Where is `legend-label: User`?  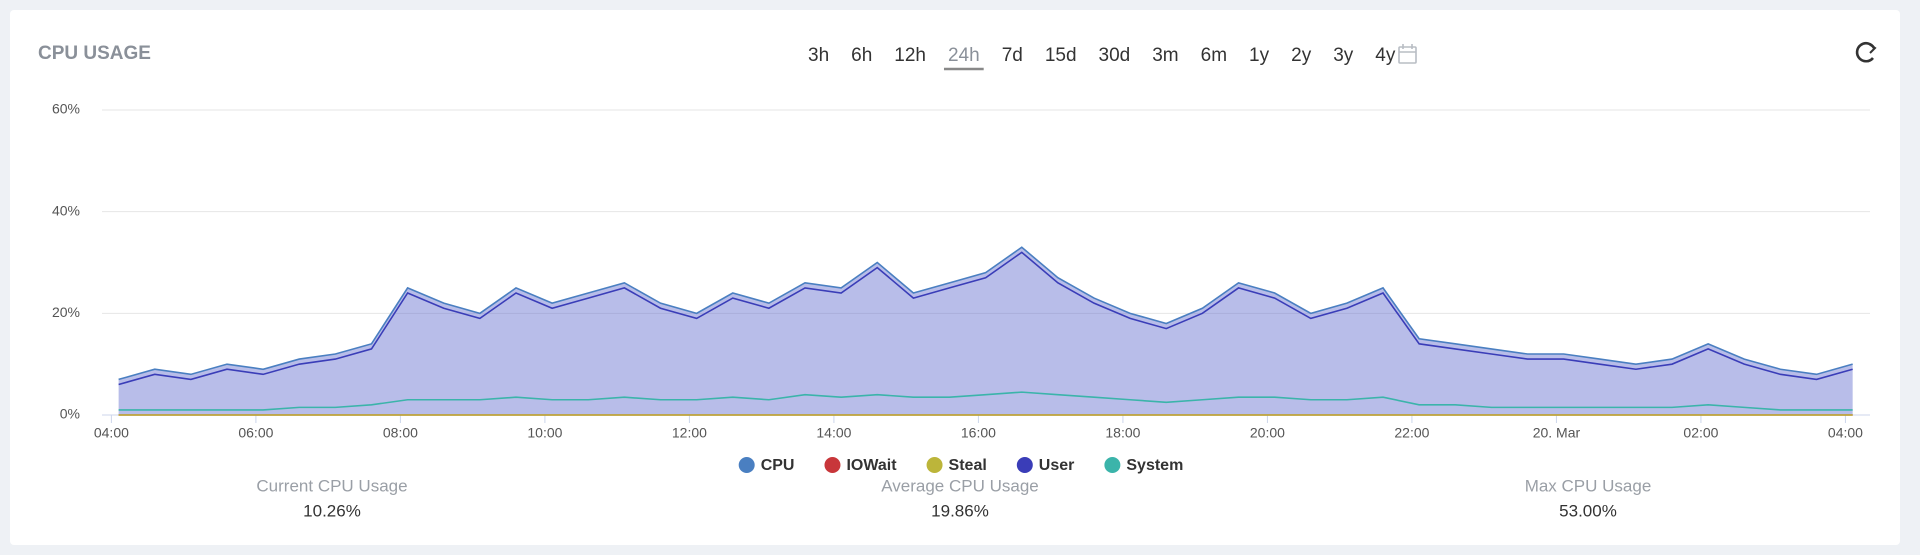 legend-label: User is located at coordinates (1057, 465).